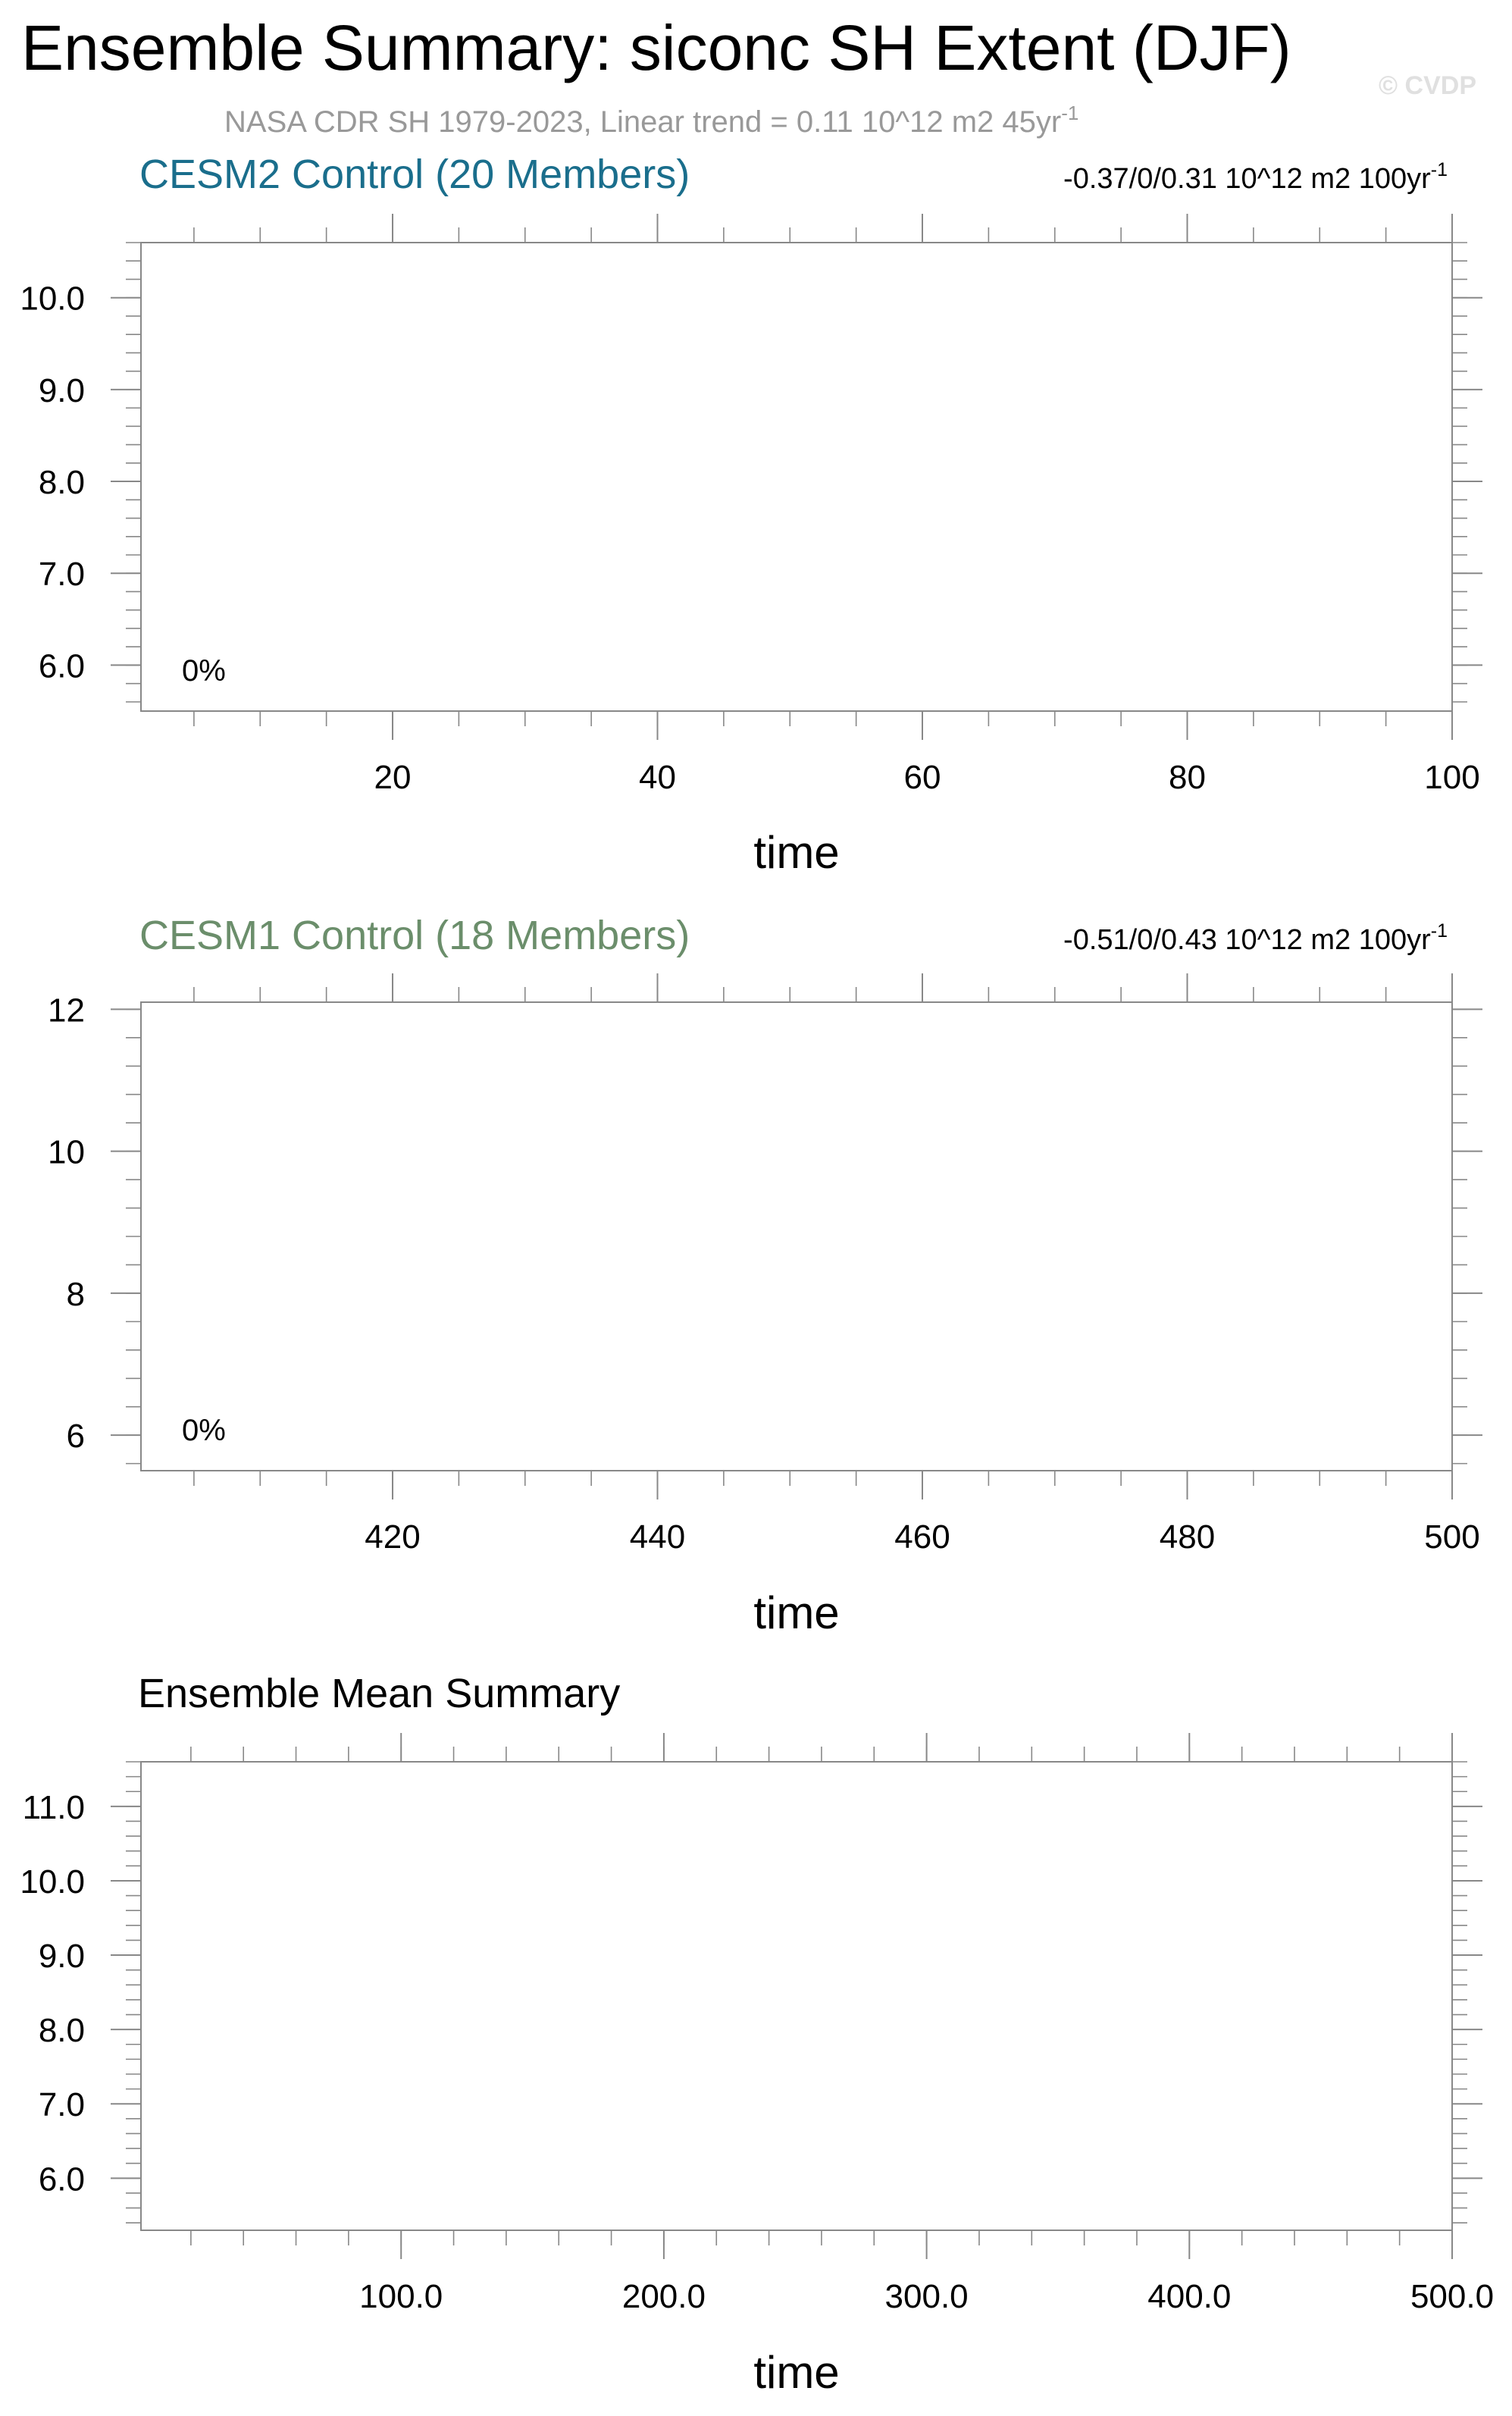 Image resolution: width=1512 pixels, height=2416 pixels. What do you see at coordinates (66, 1153) in the screenshot?
I see `y-tick-label: 10` at bounding box center [66, 1153].